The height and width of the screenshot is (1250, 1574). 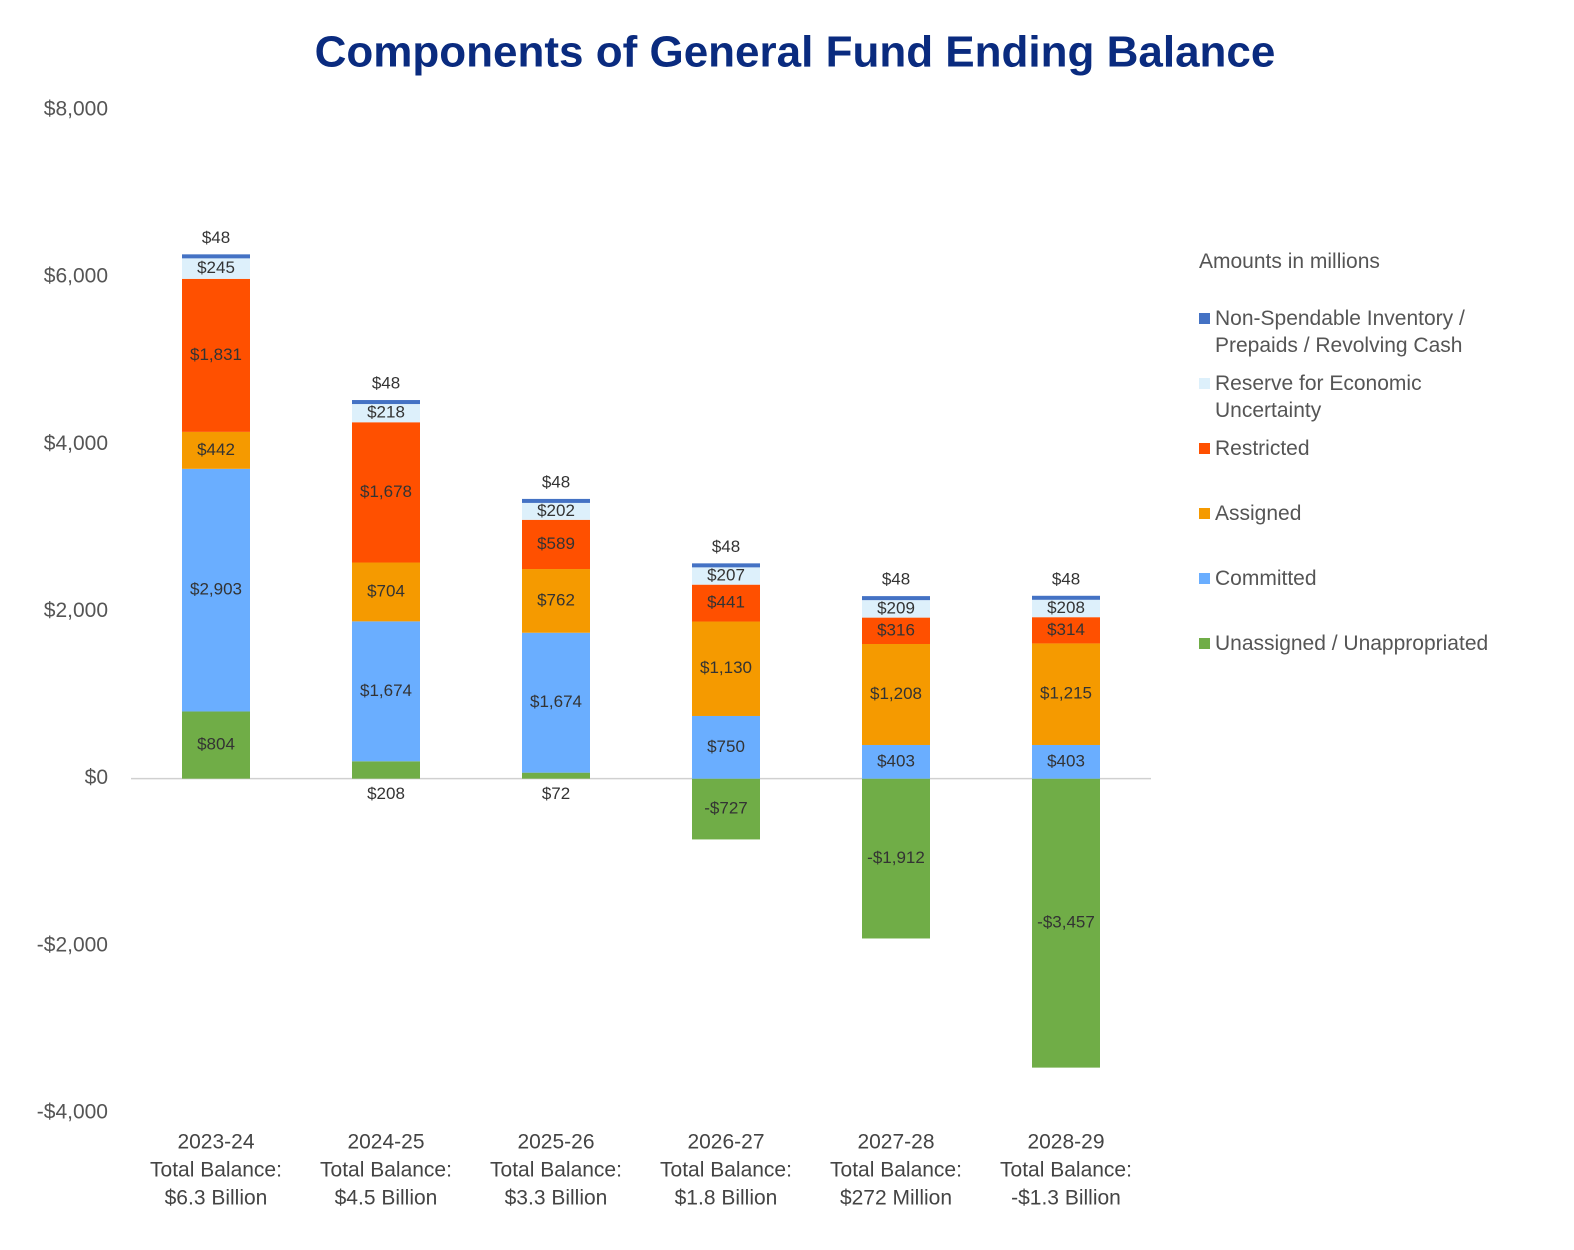 I want to click on x-tick-label: $1.8 Billion, so click(x=726, y=1198).